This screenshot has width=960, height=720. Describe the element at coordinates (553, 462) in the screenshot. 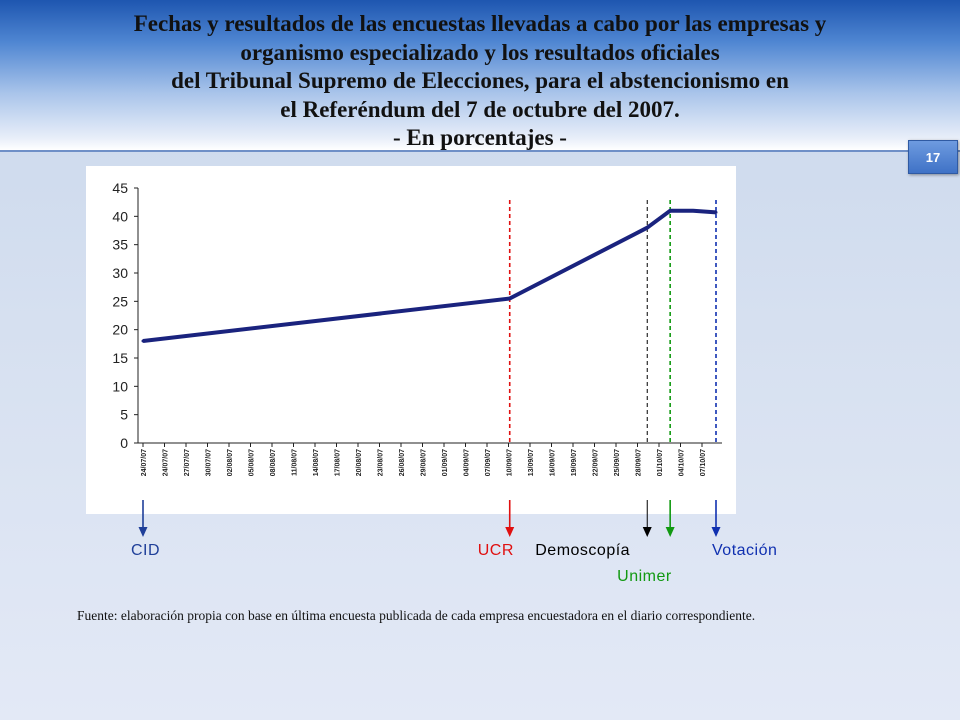

I see `x-tick-label: 16/09/07` at that location.